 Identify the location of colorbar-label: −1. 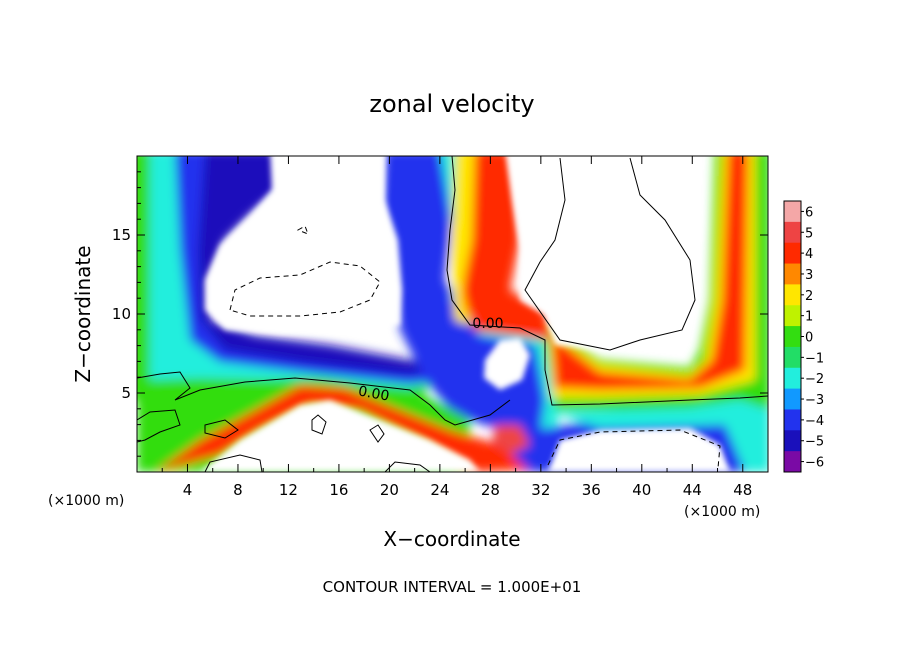
(814, 358).